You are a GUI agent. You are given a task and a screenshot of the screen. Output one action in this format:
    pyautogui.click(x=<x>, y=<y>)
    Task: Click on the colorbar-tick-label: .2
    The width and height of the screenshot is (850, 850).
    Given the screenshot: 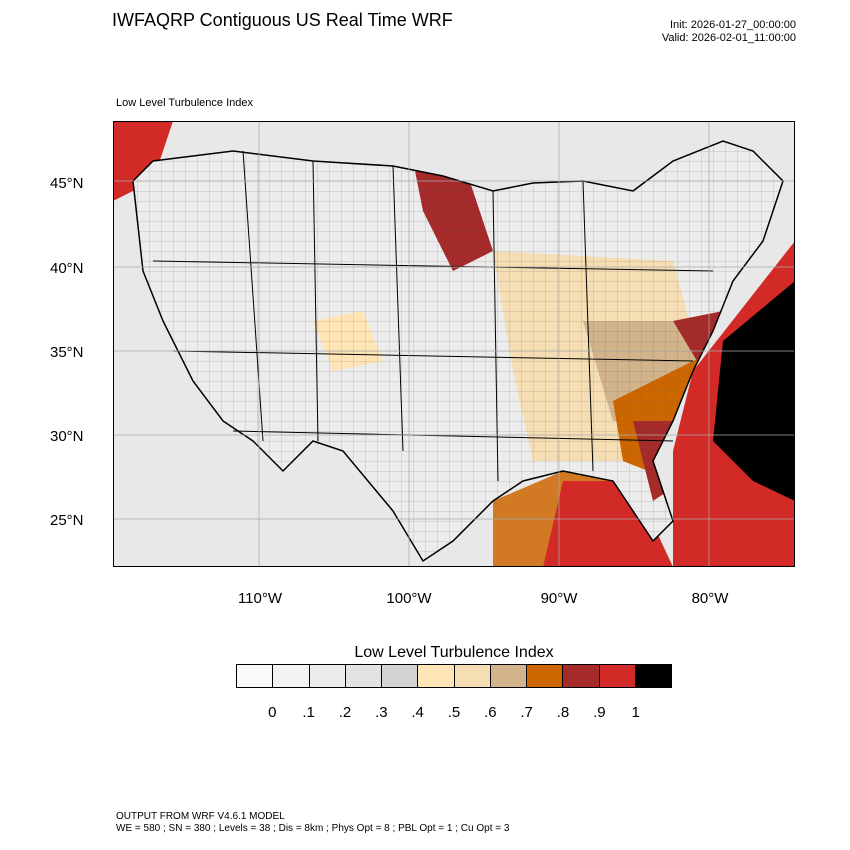 What is the action you would take?
    pyautogui.click(x=345, y=712)
    